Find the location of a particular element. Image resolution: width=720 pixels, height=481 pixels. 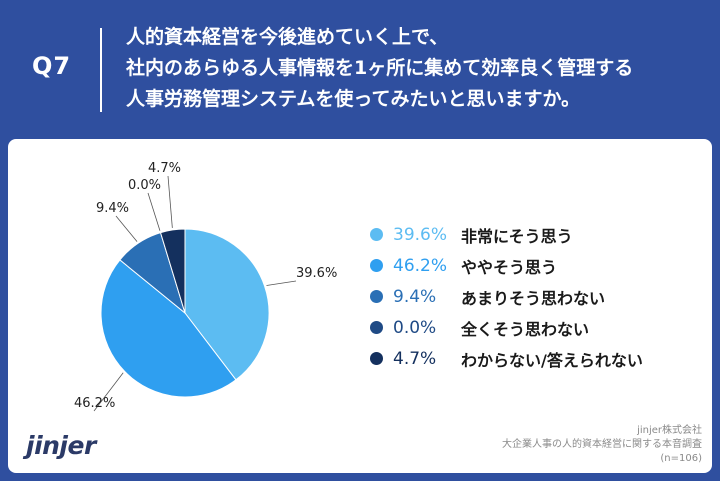

legend-value: 4.7% is located at coordinates (415, 358).